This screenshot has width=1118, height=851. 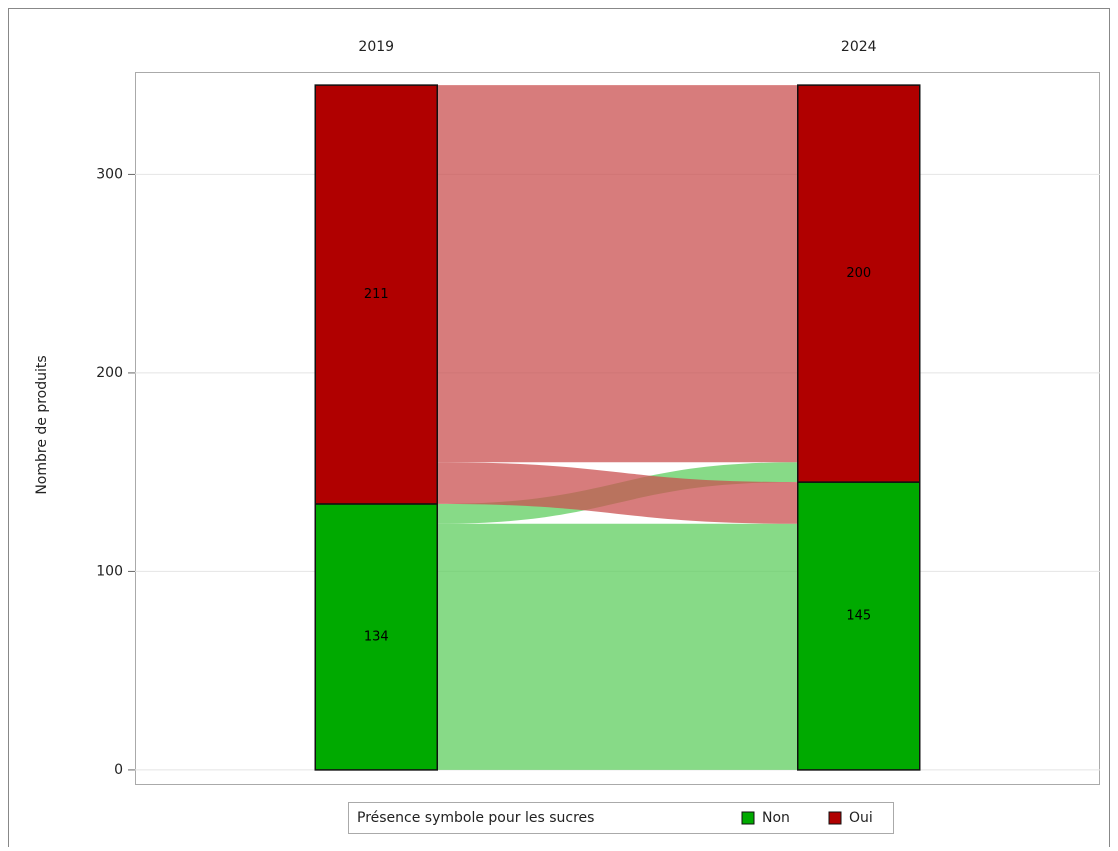 I want to click on x-category-label: 2019, so click(x=376, y=47).